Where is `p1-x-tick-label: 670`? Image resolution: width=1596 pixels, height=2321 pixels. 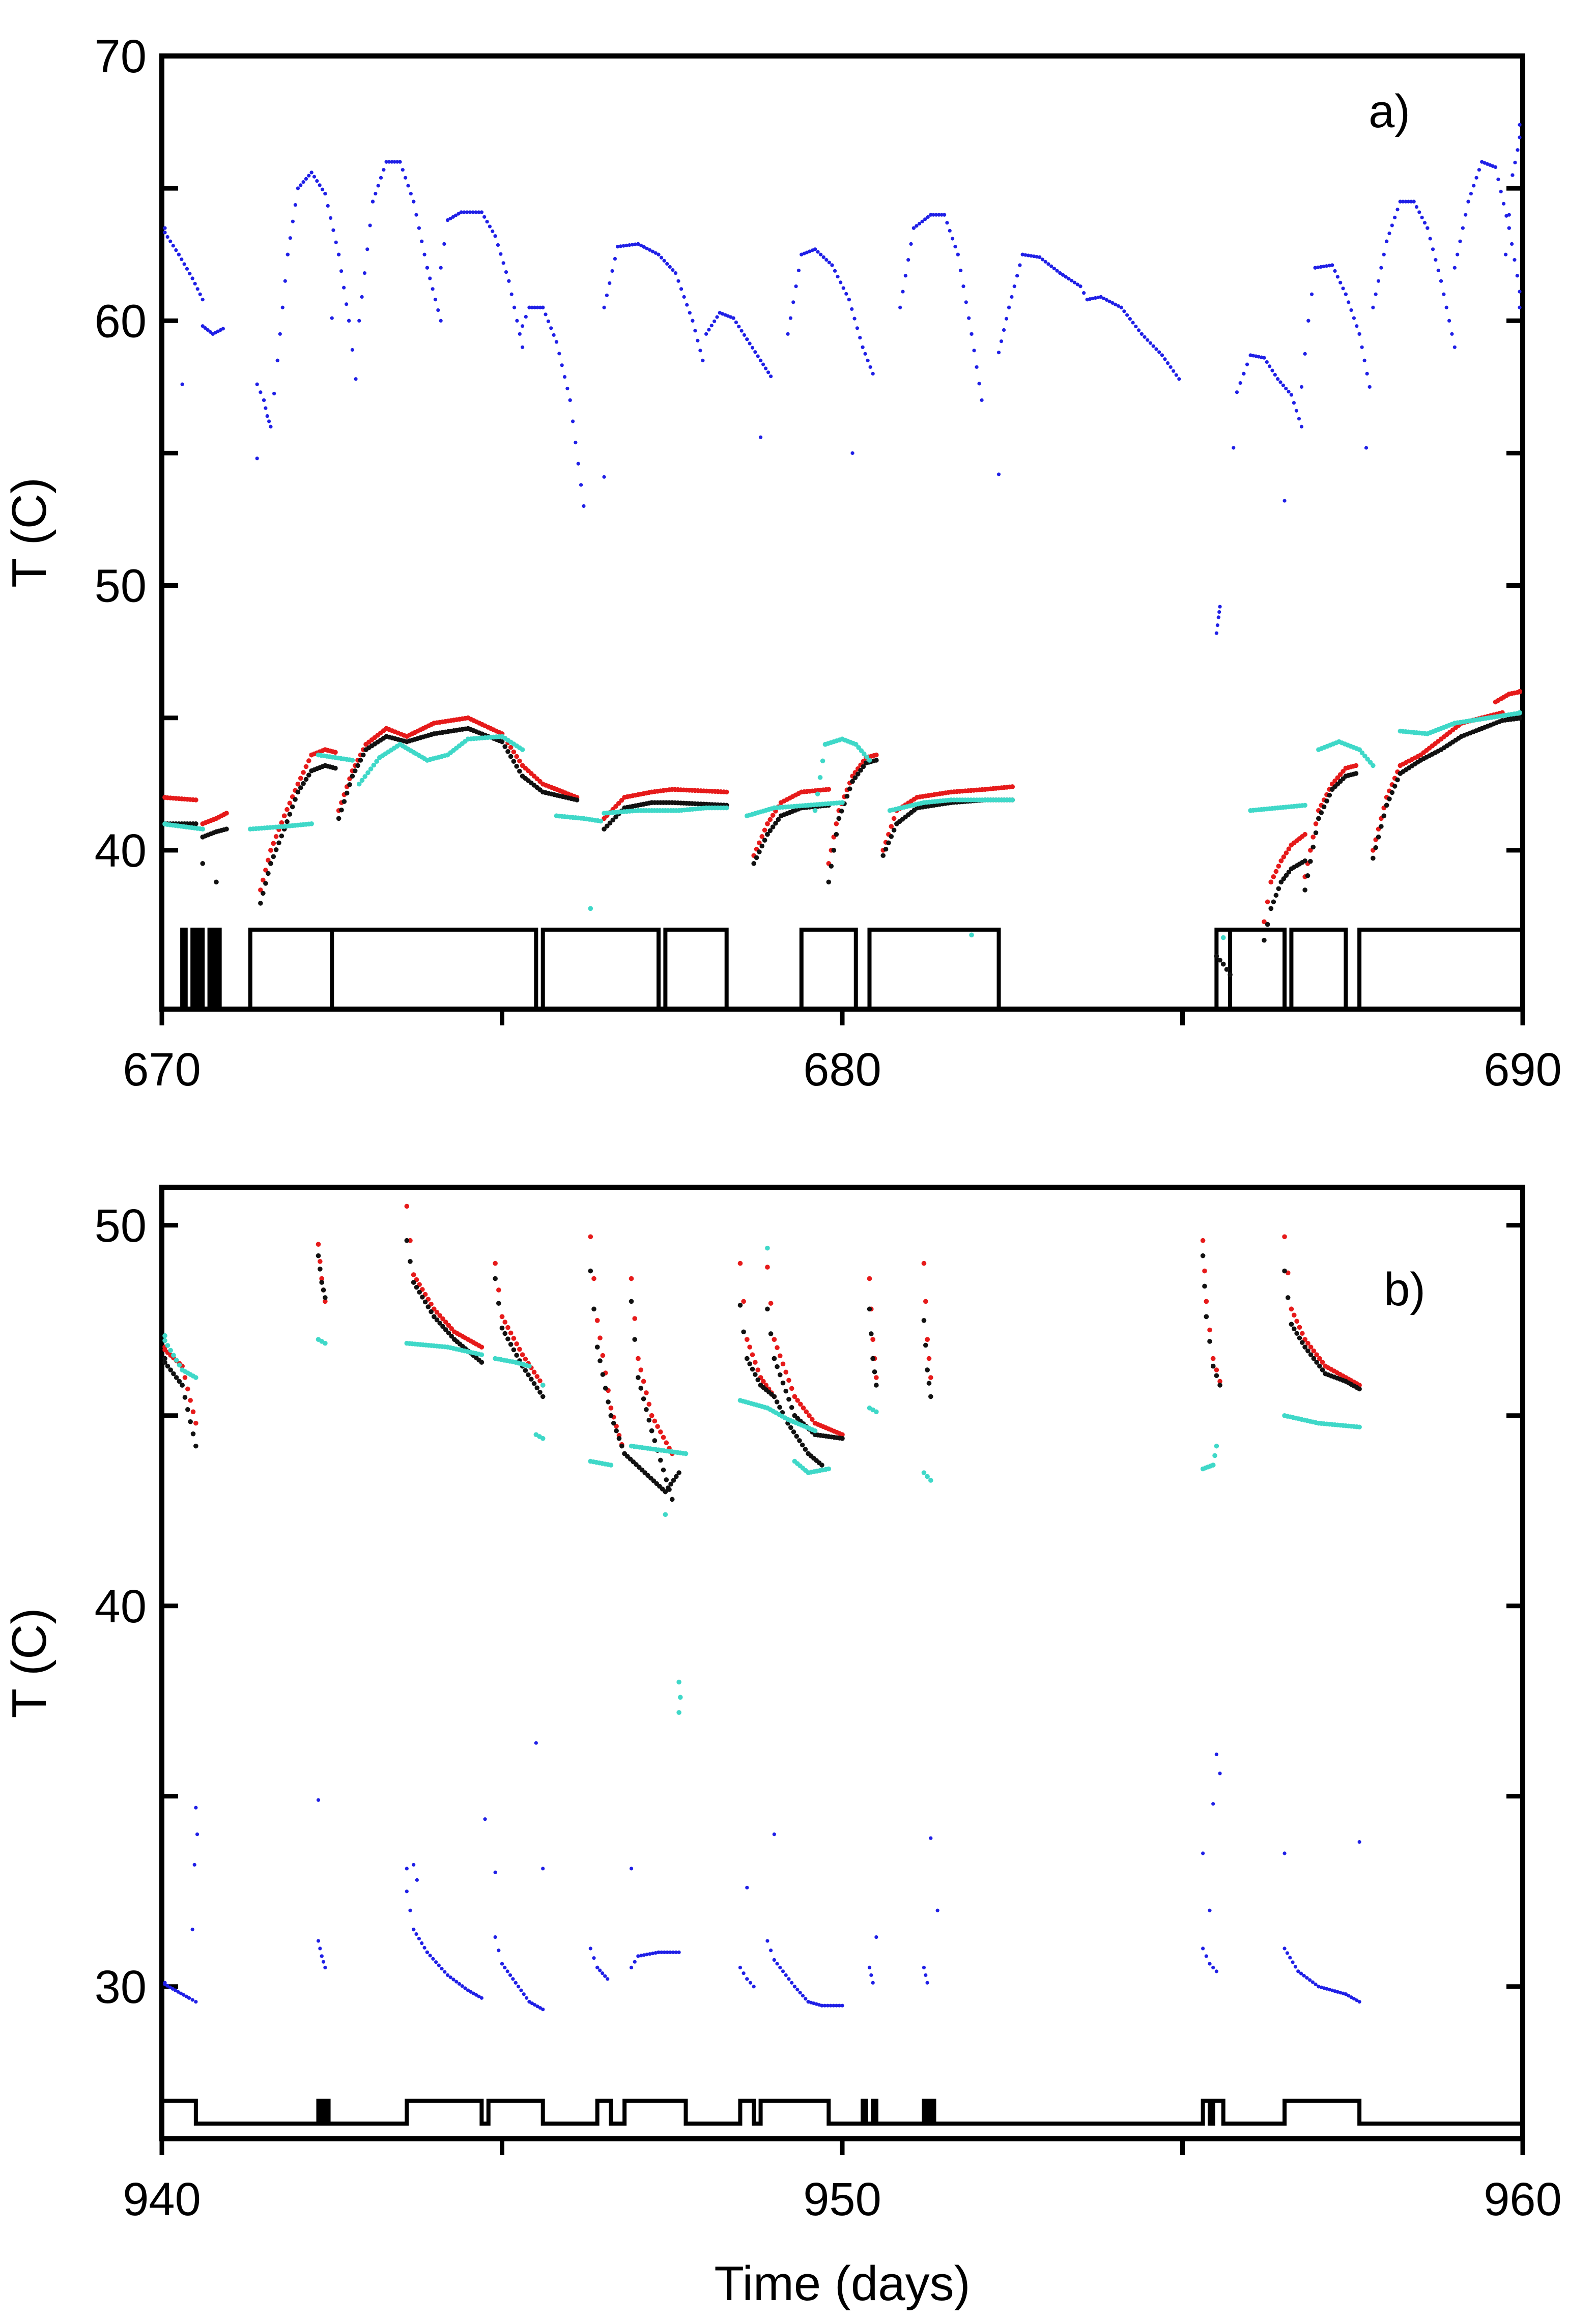
p1-x-tick-label: 670 is located at coordinates (162, 1070).